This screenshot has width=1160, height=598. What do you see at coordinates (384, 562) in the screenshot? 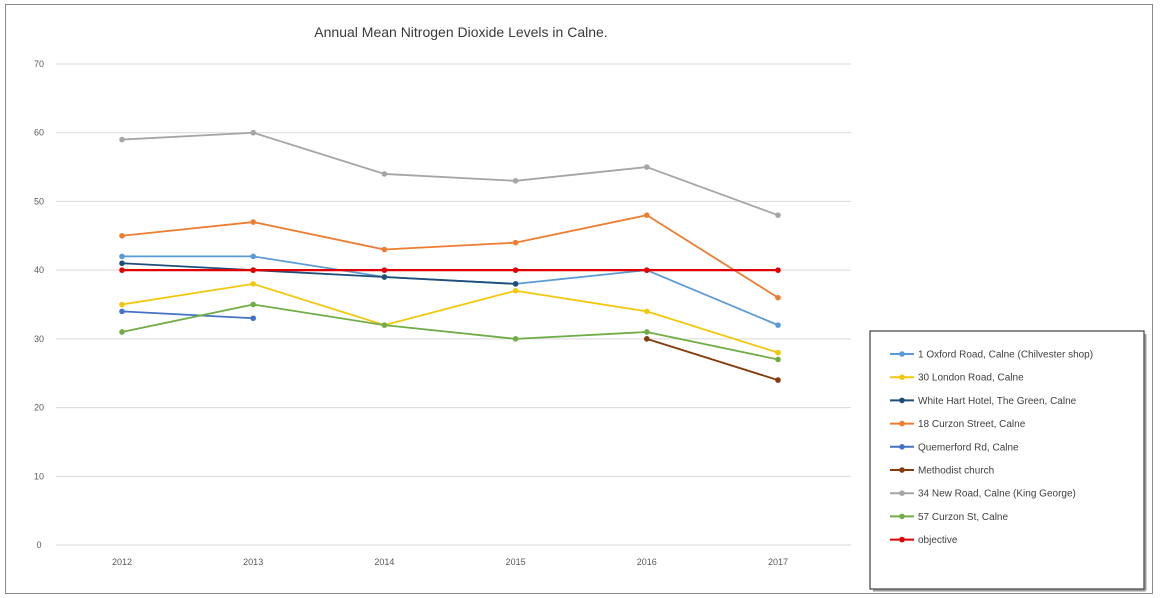
I see `x-tick-label: 2014` at bounding box center [384, 562].